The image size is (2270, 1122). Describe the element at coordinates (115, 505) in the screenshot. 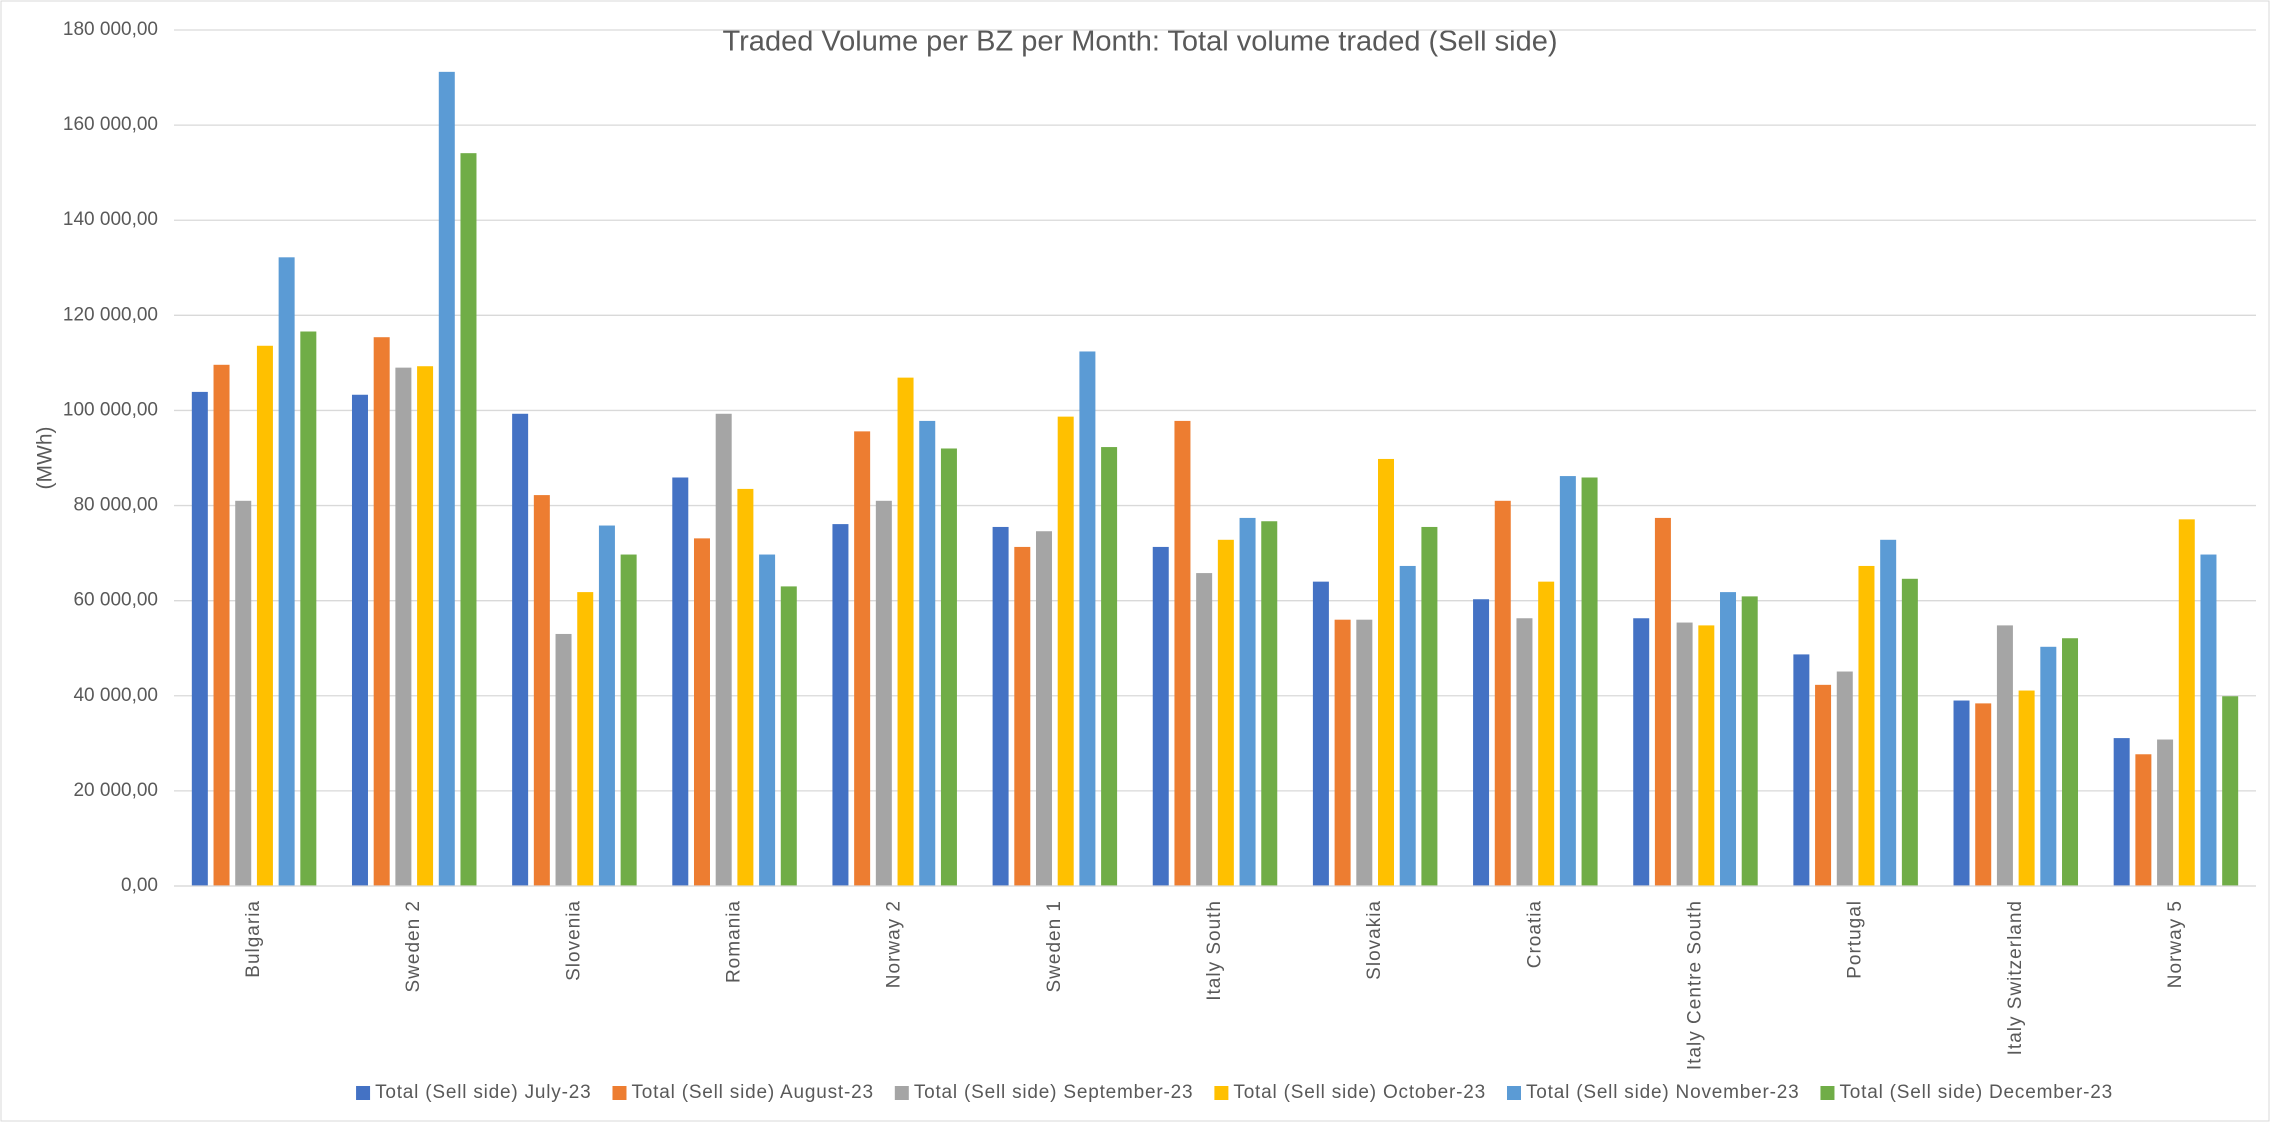

I see `y-tick-label: 80 000,00` at that location.